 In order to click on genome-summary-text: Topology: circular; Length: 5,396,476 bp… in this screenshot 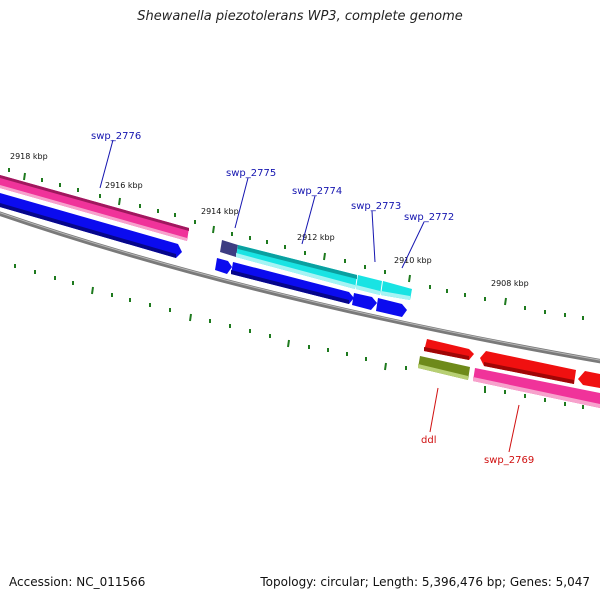, I will do `click(425, 582)`.